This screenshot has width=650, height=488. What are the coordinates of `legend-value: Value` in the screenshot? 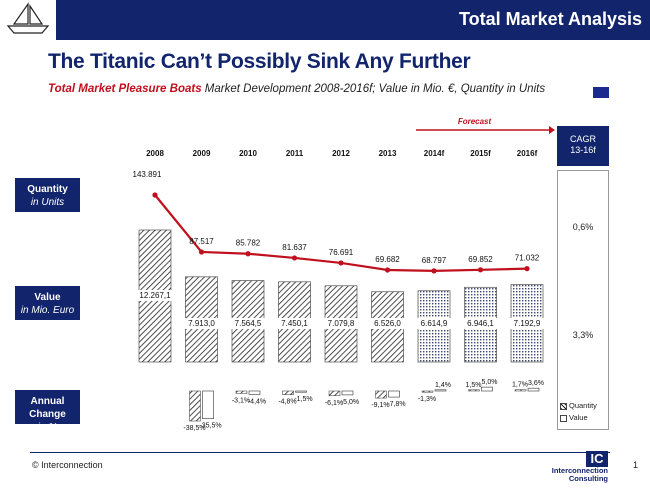 It's located at (578, 418).